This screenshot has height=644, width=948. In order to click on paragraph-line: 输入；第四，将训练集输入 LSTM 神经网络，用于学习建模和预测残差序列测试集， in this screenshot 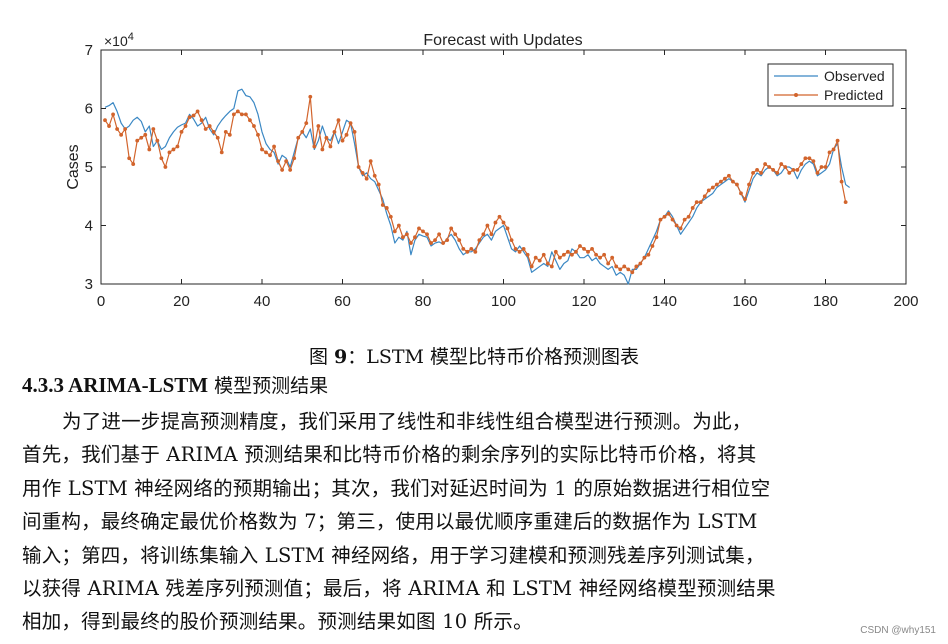, I will do `click(393, 555)`.